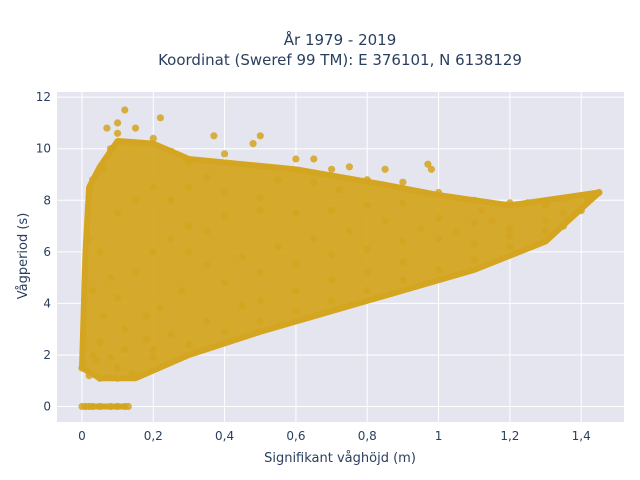 This screenshot has height=480, width=640. What do you see at coordinates (153, 436) in the screenshot?
I see `x-tick-label: 0,2` at bounding box center [153, 436].